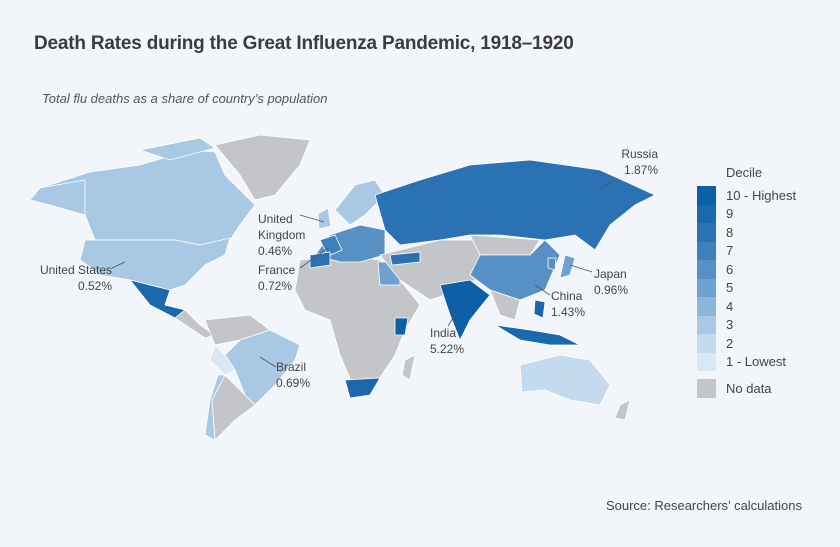  What do you see at coordinates (568, 304) in the screenshot?
I see `annotation-china: China 1.43%` at bounding box center [568, 304].